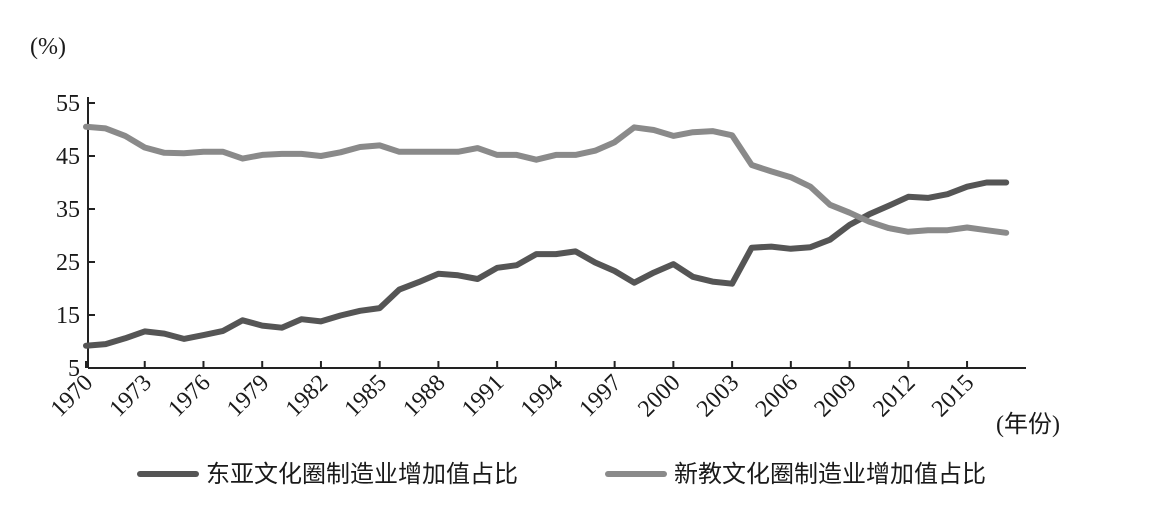 This screenshot has height=530, width=1173. I want to click on x-tick-label: 1994, so click(542, 396).